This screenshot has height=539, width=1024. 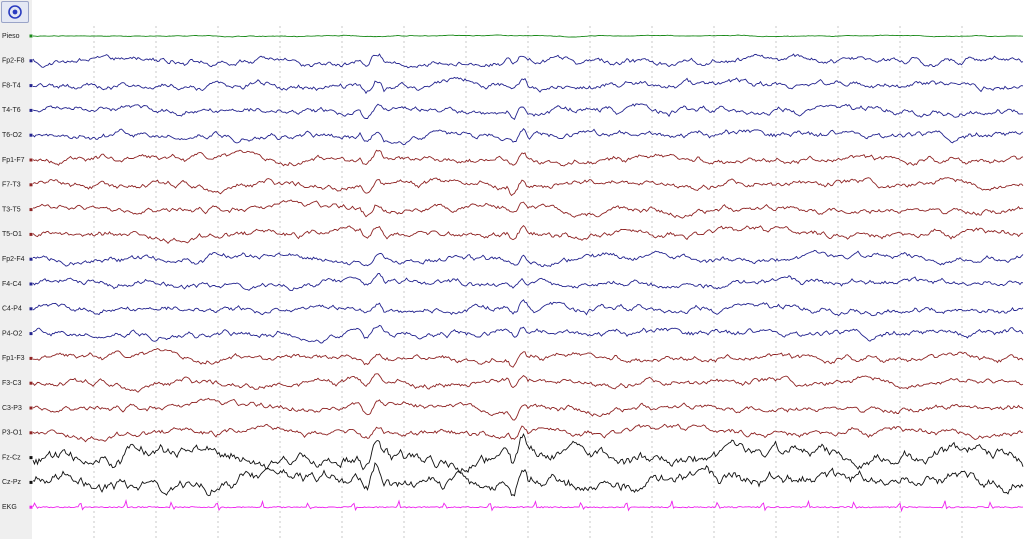 I want to click on channel-label: P3-O1, so click(x=12, y=433).